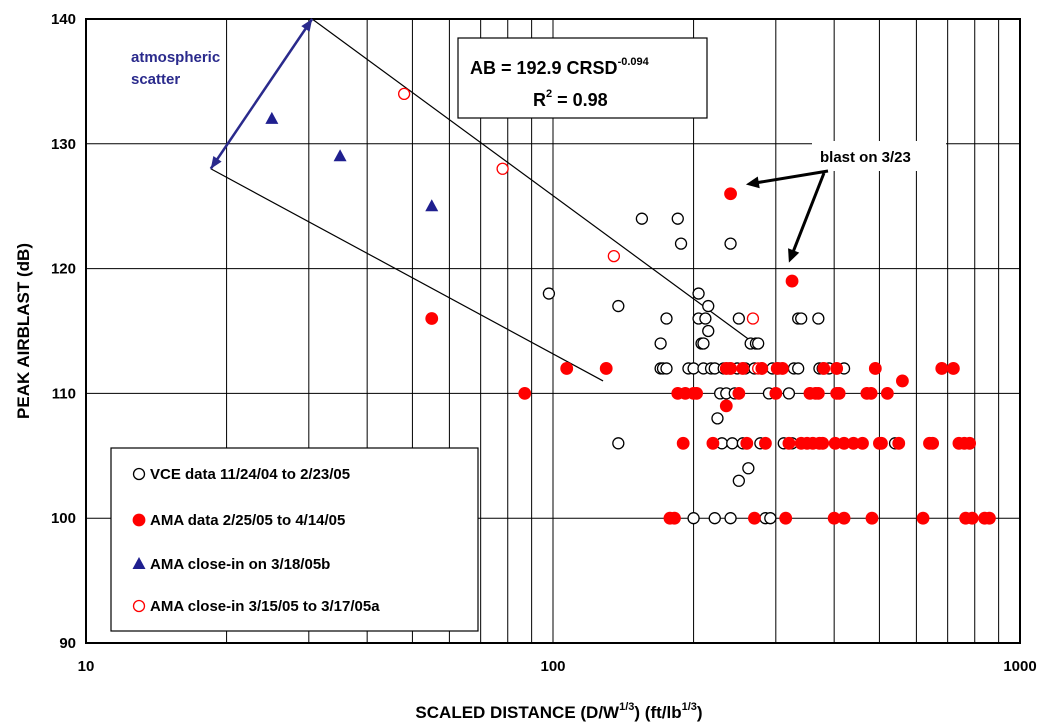 This screenshot has height=727, width=1055. I want to click on x-tick-label: 1000, so click(1019, 666).